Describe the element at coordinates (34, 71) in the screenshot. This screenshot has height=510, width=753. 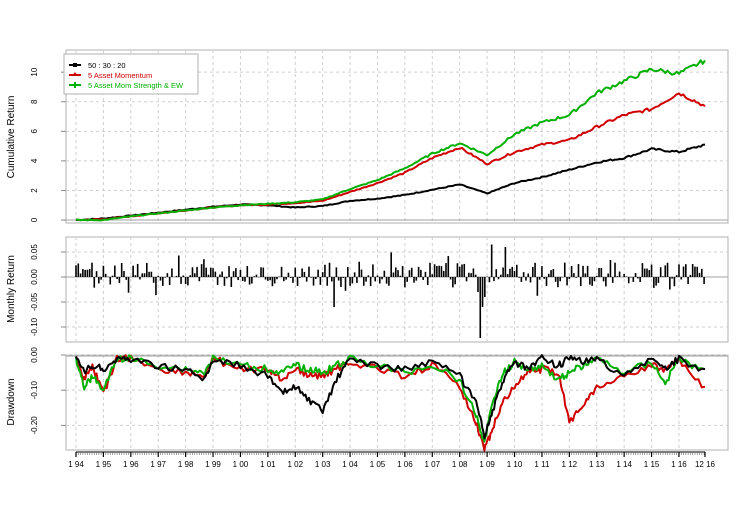
I see `cumulative-ytick: 10` at that location.